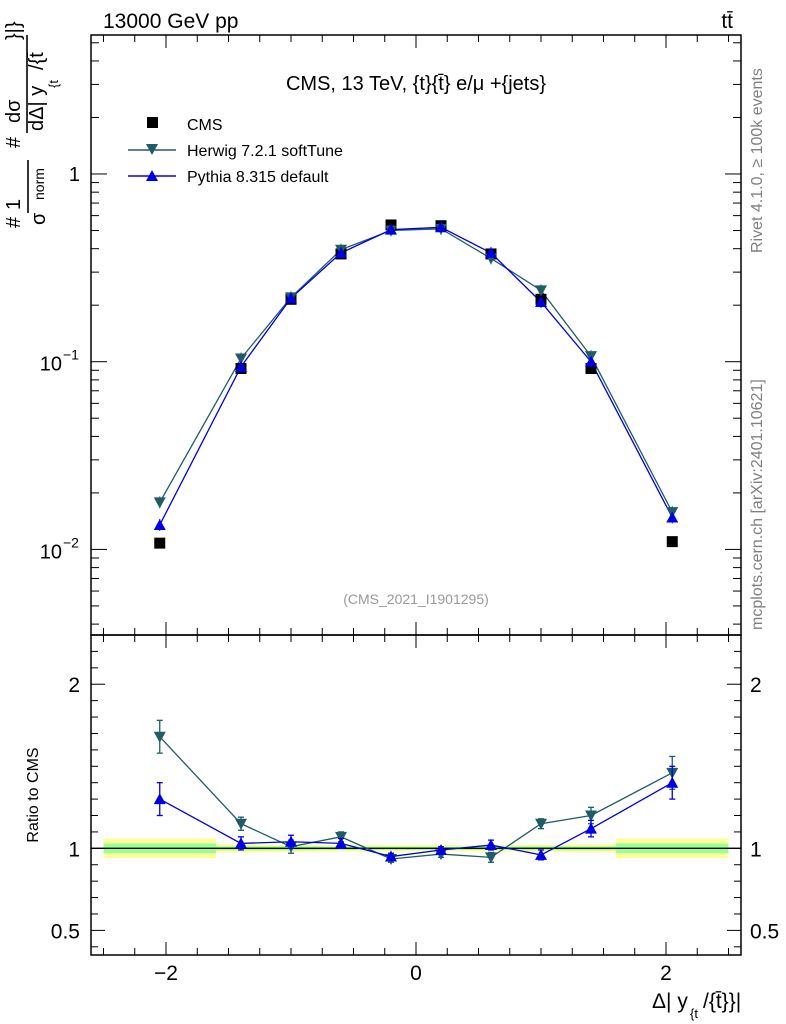  I want to click on ylabel-hash-1: #, so click(14, 222).